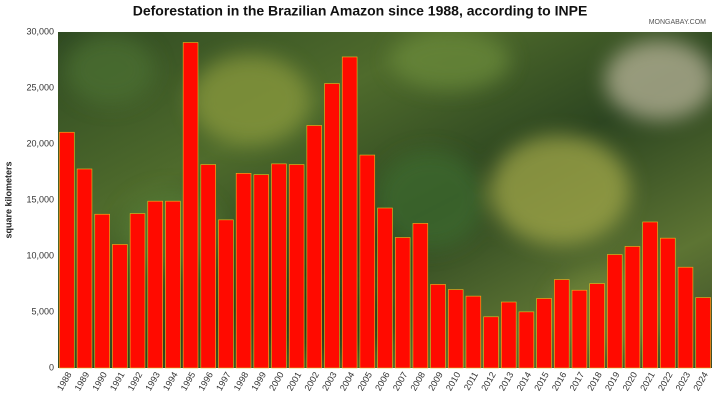 This screenshot has height=401, width=720. What do you see at coordinates (258, 381) in the screenshot?
I see `x-tick-label: 1999` at bounding box center [258, 381].